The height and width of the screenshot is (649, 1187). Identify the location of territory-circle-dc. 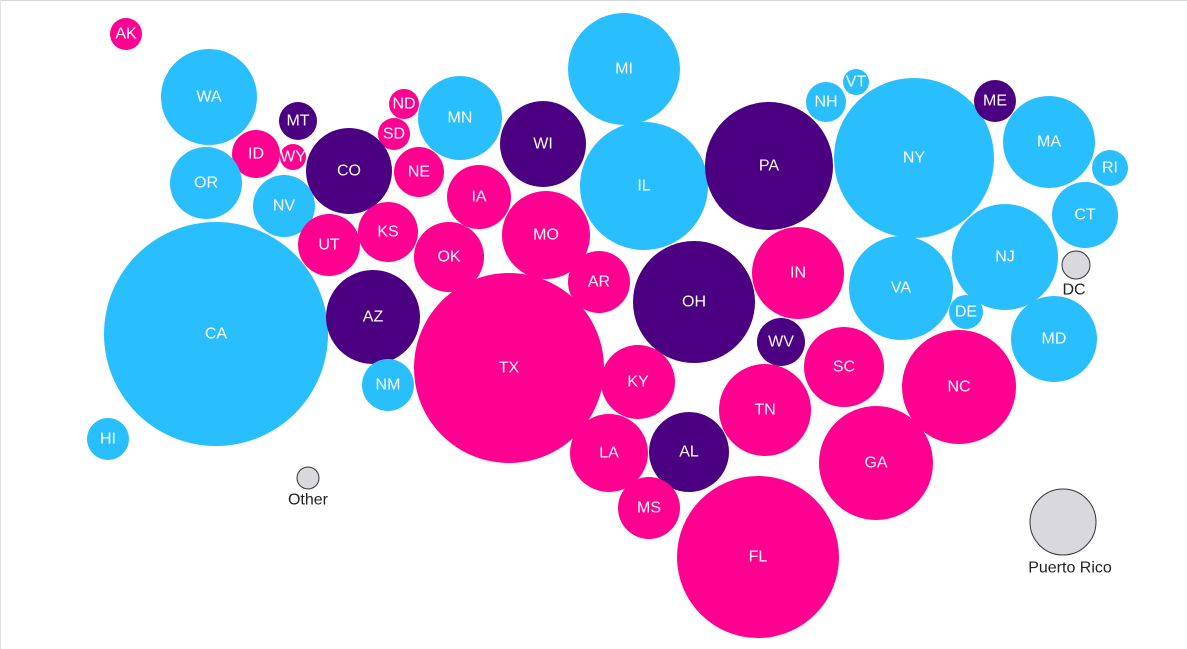
(1076, 265).